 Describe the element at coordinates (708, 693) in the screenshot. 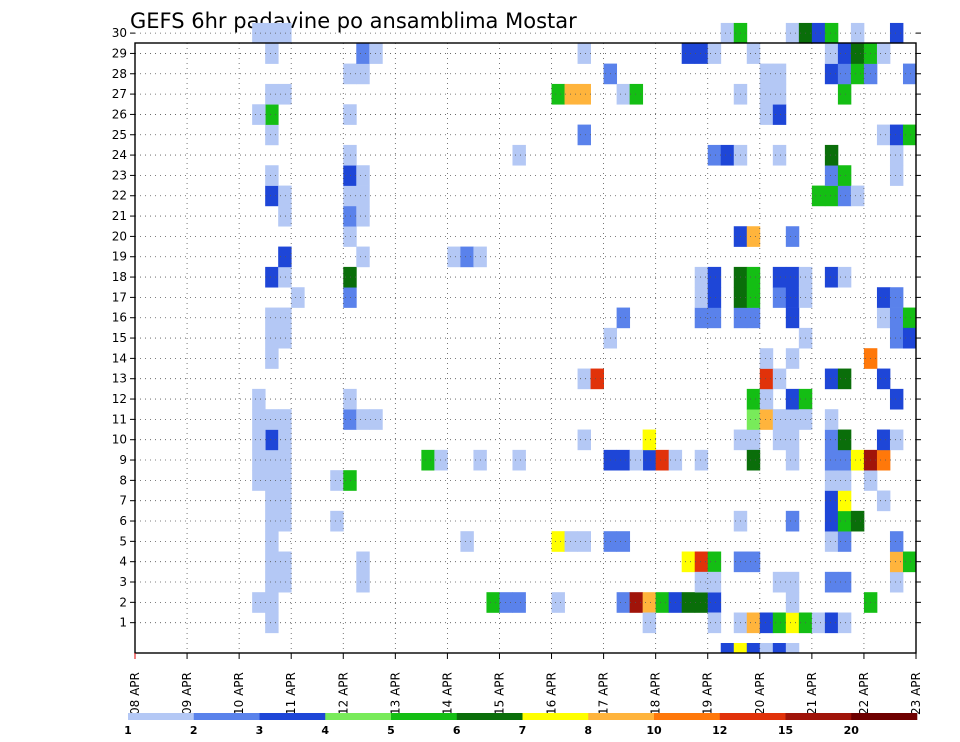

I see `xtick-label-11: 19 APR` at that location.